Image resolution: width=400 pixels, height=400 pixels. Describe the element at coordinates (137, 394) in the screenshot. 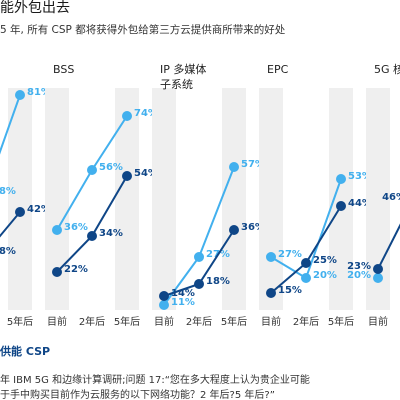

I see `source-line: 于手中购买目前作为云服务的以下网络功能？2 年后?5 年后?”` at that location.